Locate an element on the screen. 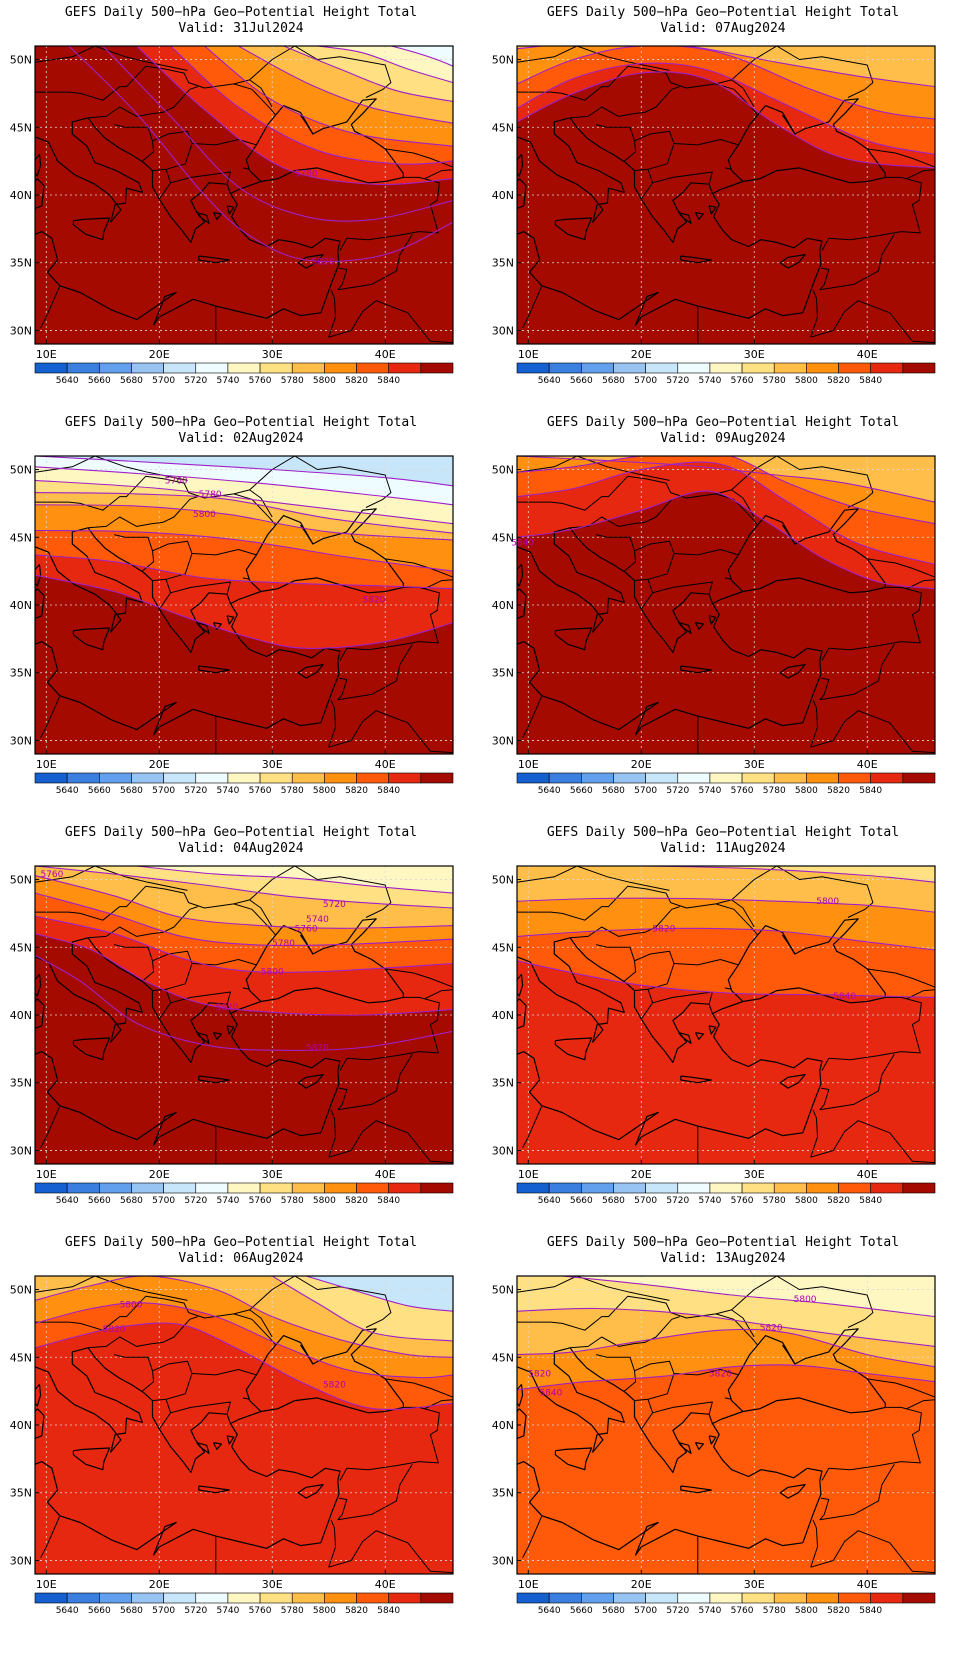  contour-label: 5760 is located at coordinates (51, 875).